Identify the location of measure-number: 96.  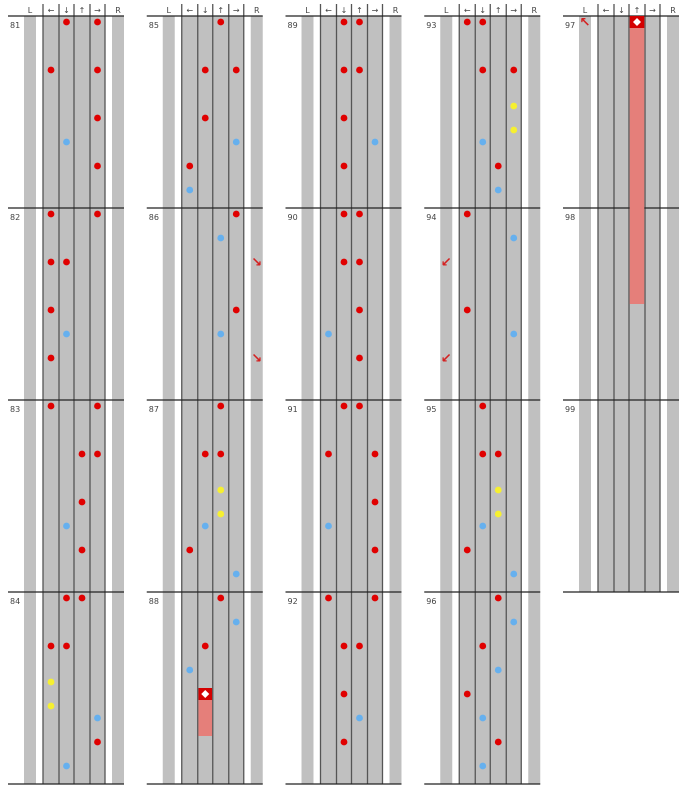
(431, 601).